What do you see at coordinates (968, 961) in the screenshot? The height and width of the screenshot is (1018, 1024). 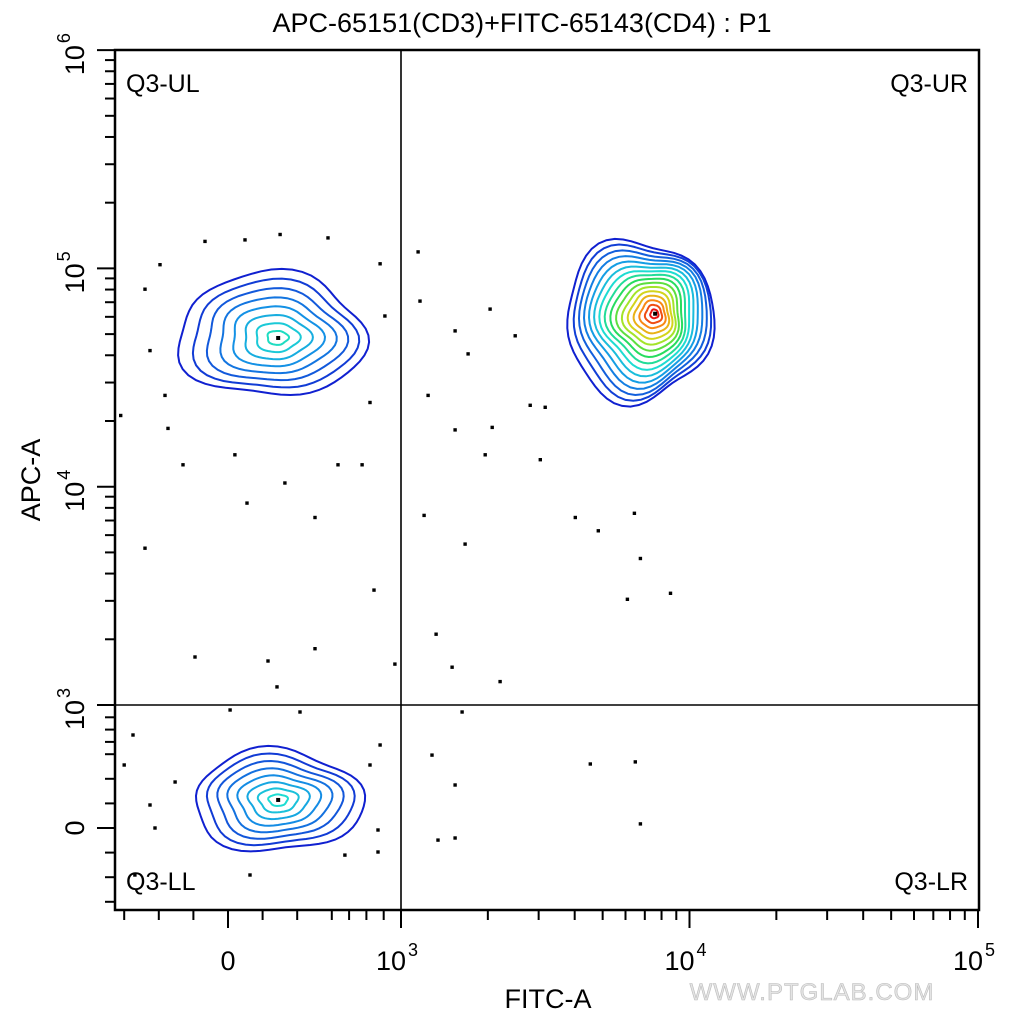 I see `x-tick-label: 10` at bounding box center [968, 961].